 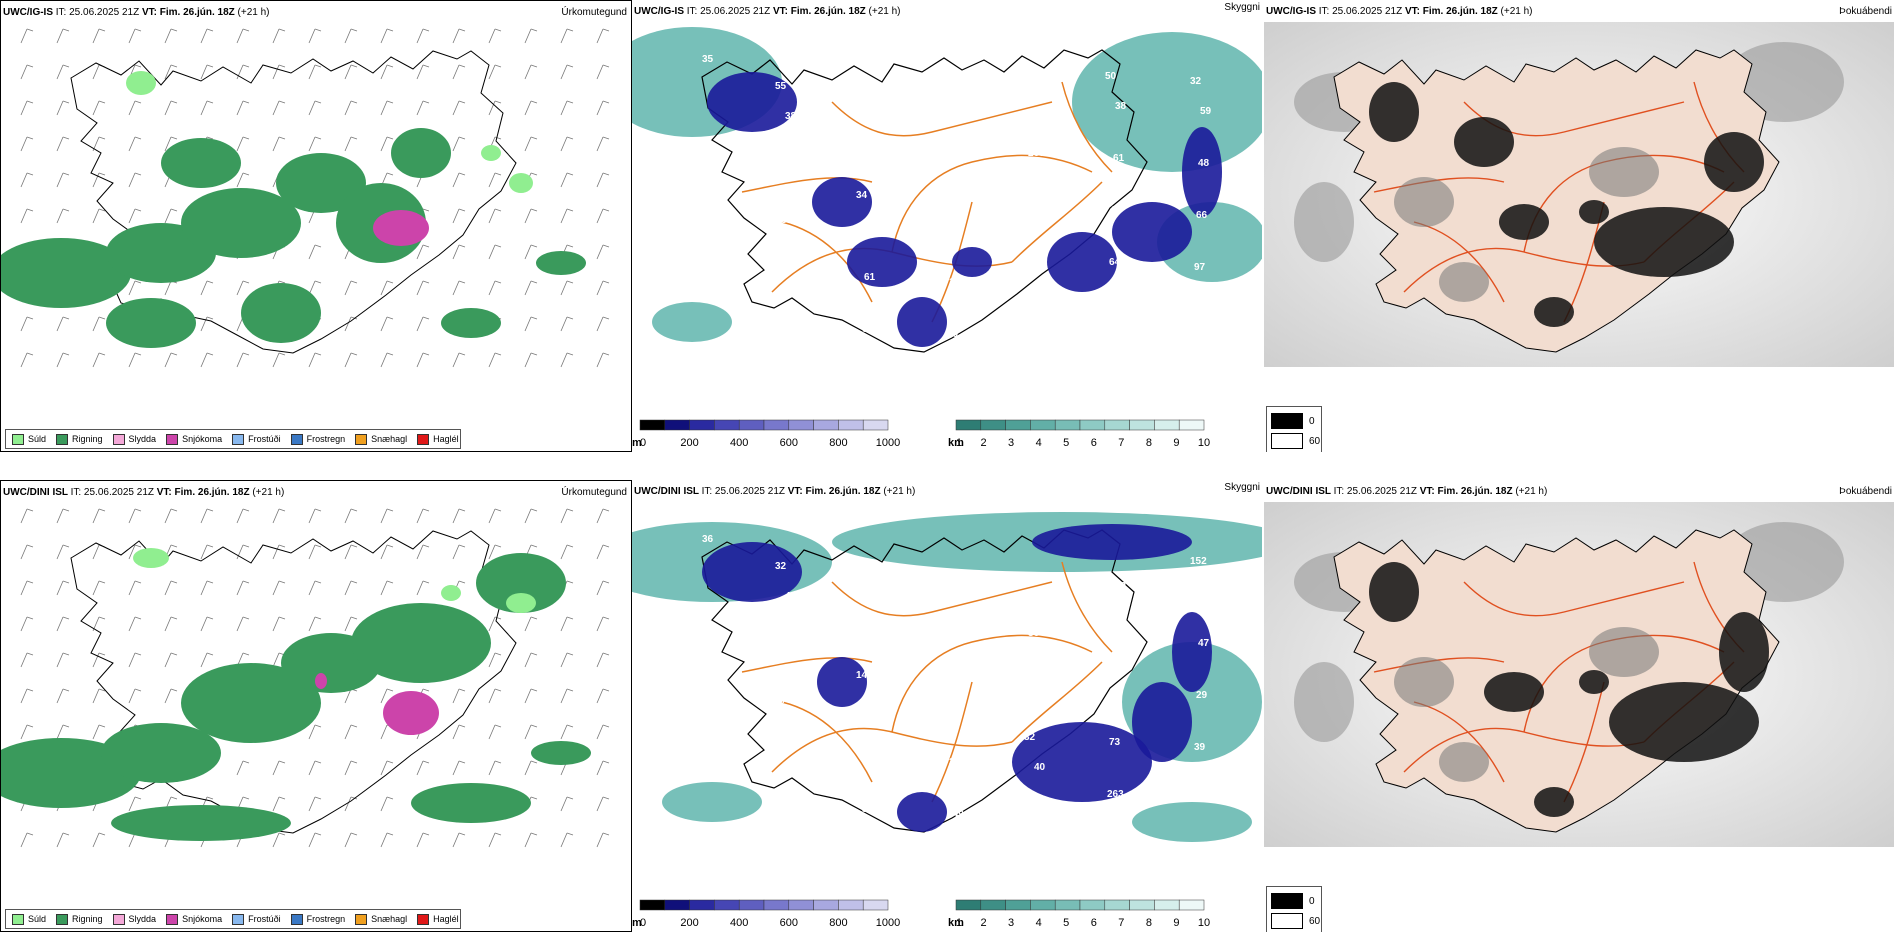 I want to click on fog-sea-area, so click(x=1324, y=702).